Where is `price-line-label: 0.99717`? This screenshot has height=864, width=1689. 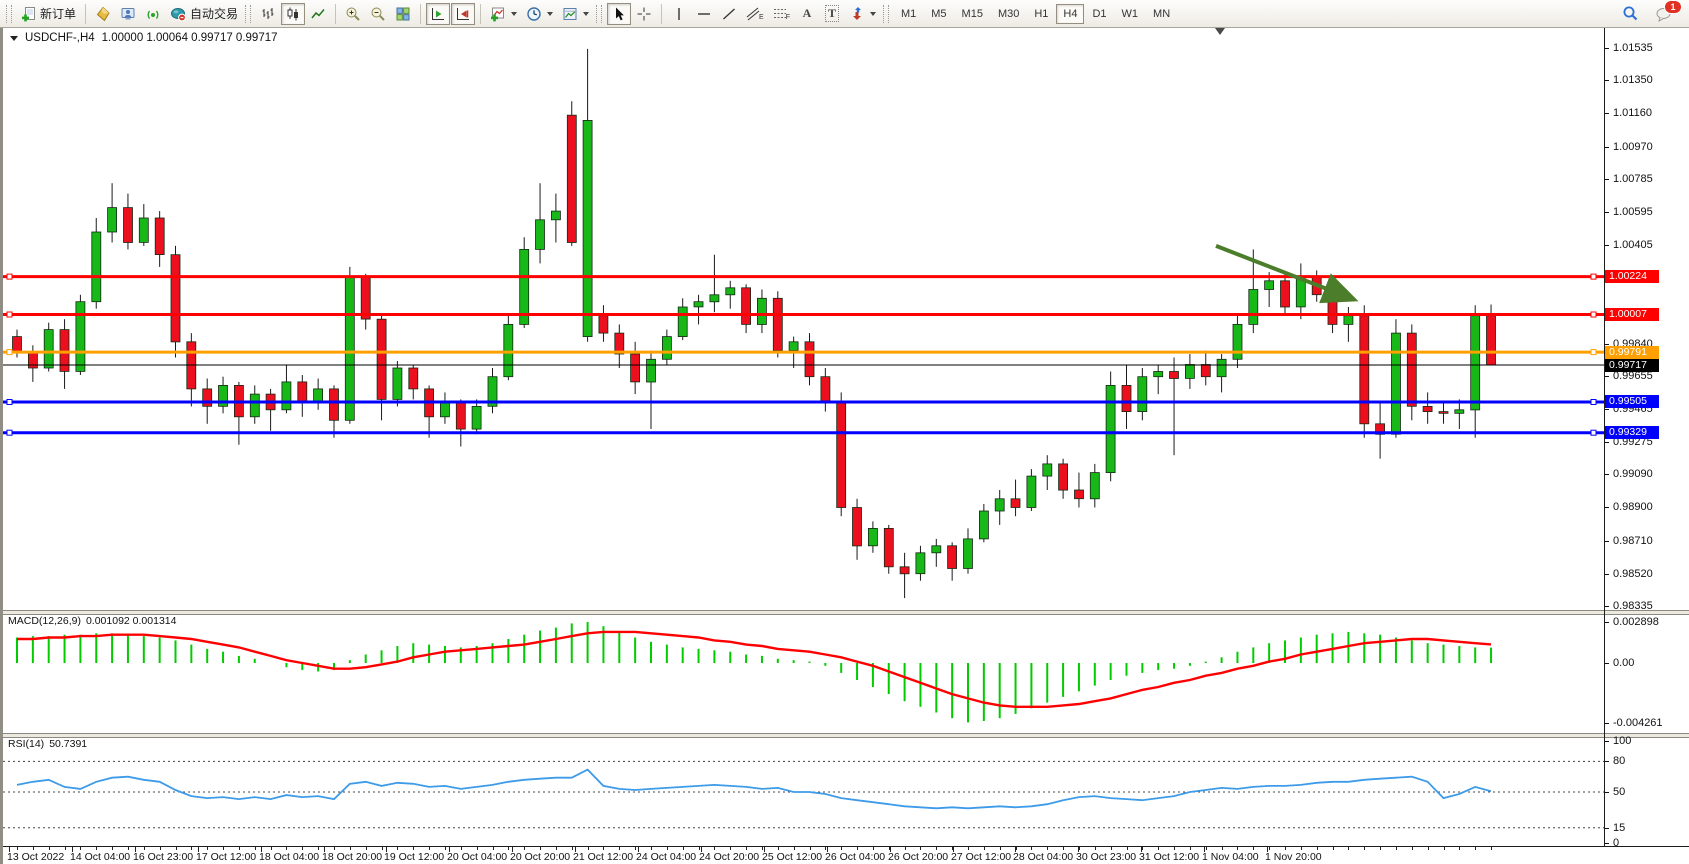
price-line-label: 0.99717 is located at coordinates (1632, 365).